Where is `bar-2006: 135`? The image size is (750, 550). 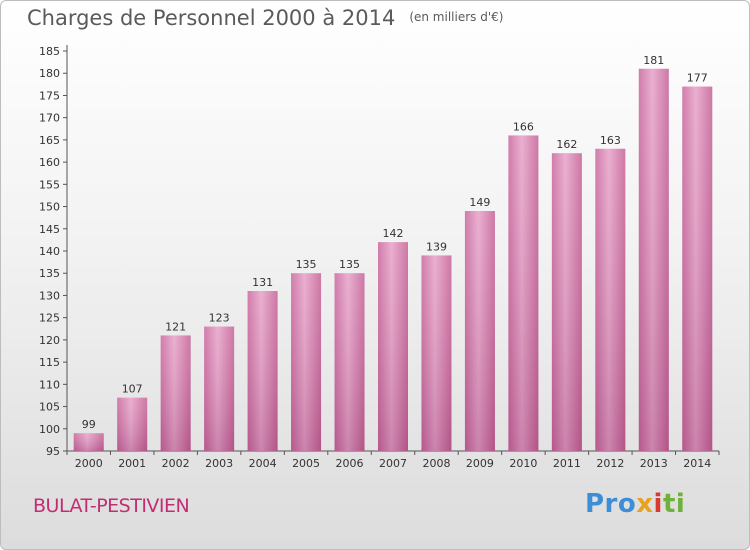
bar-2006: 135 is located at coordinates (349, 354).